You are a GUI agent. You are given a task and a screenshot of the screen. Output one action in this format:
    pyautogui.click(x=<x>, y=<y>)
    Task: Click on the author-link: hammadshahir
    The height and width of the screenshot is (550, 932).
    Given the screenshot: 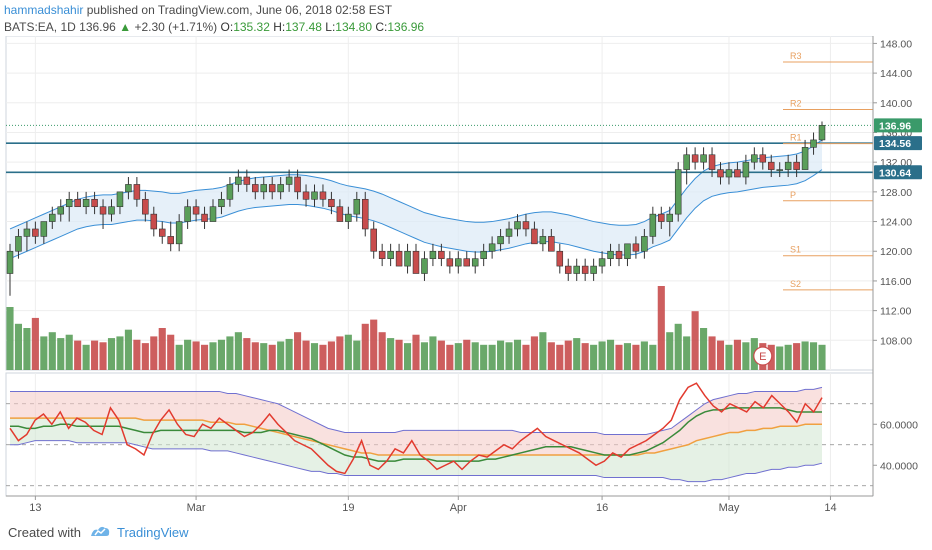 What is the action you would take?
    pyautogui.click(x=44, y=10)
    